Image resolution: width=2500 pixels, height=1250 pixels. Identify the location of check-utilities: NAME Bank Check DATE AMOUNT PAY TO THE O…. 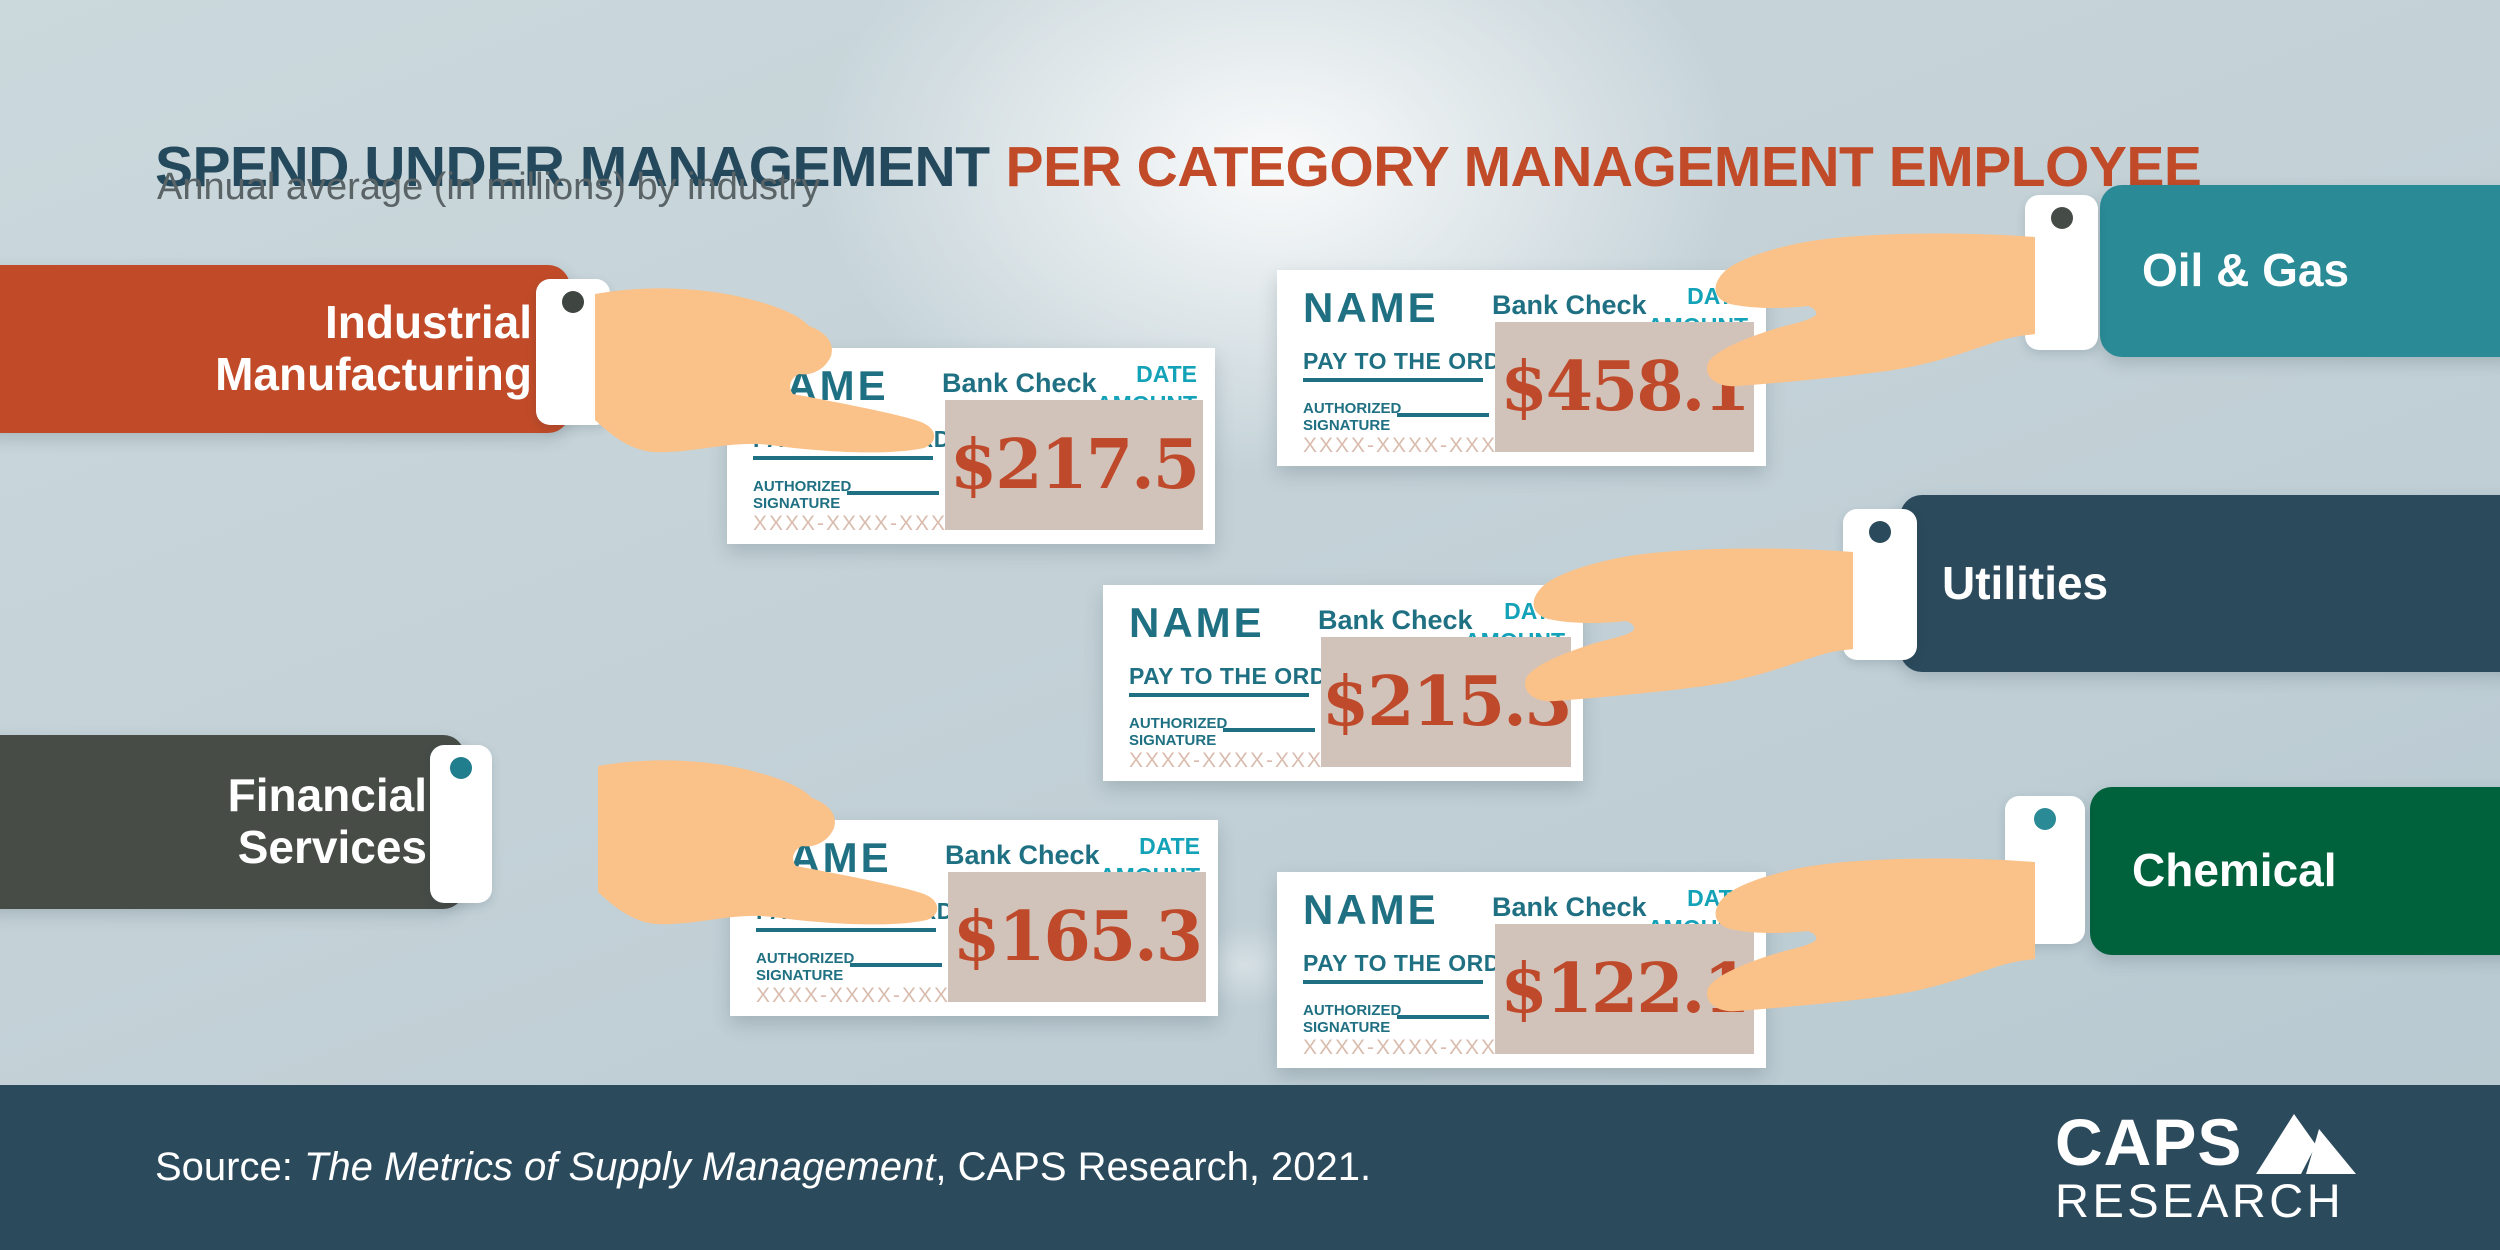
(1343, 683).